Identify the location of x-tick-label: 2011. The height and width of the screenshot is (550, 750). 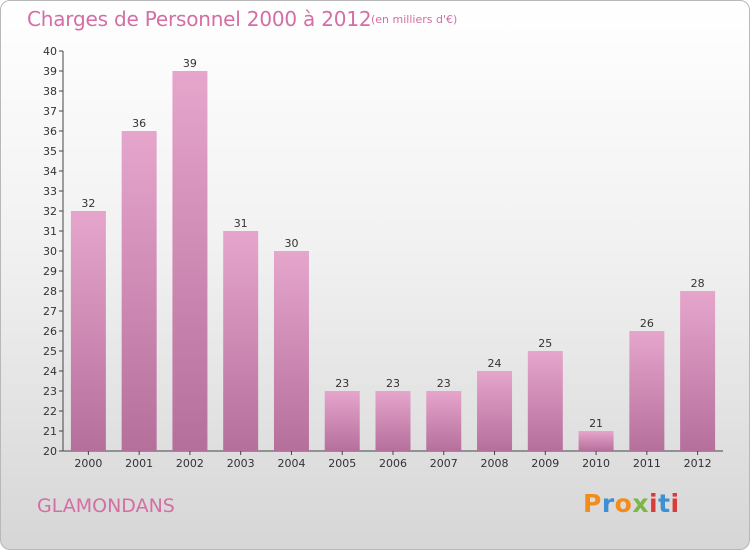
(647, 463).